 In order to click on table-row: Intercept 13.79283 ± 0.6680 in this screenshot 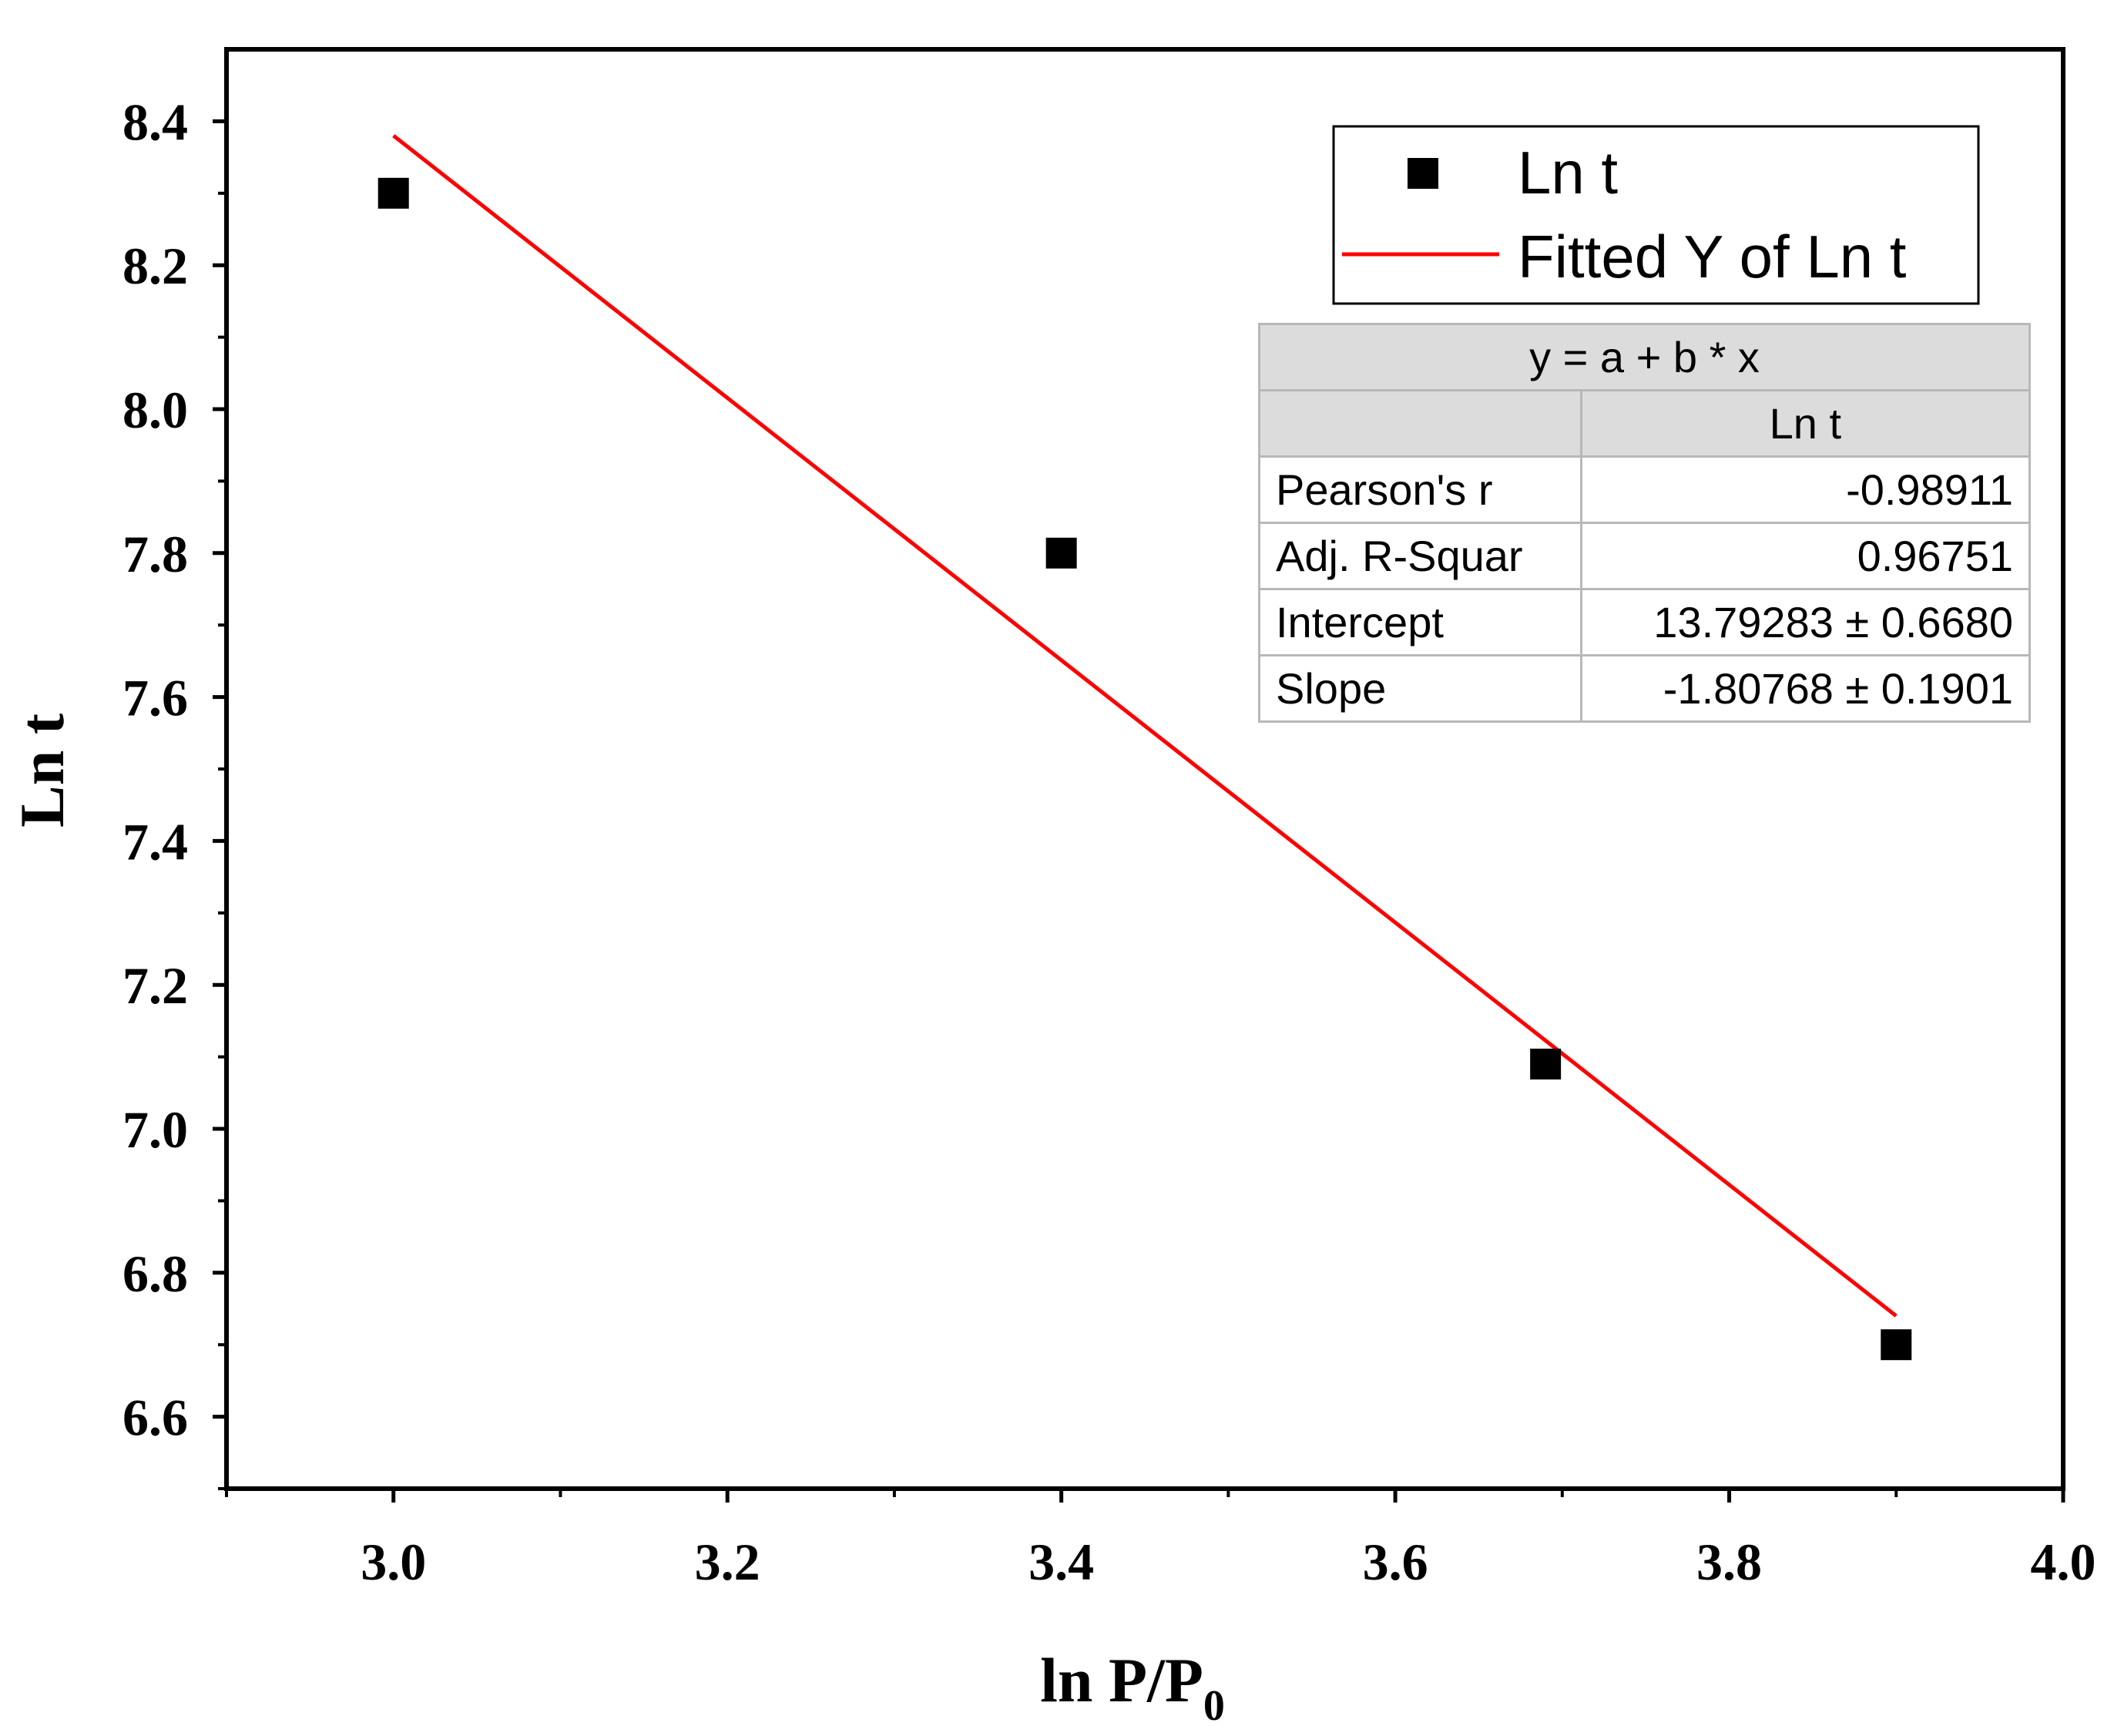, I will do `click(1645, 622)`.